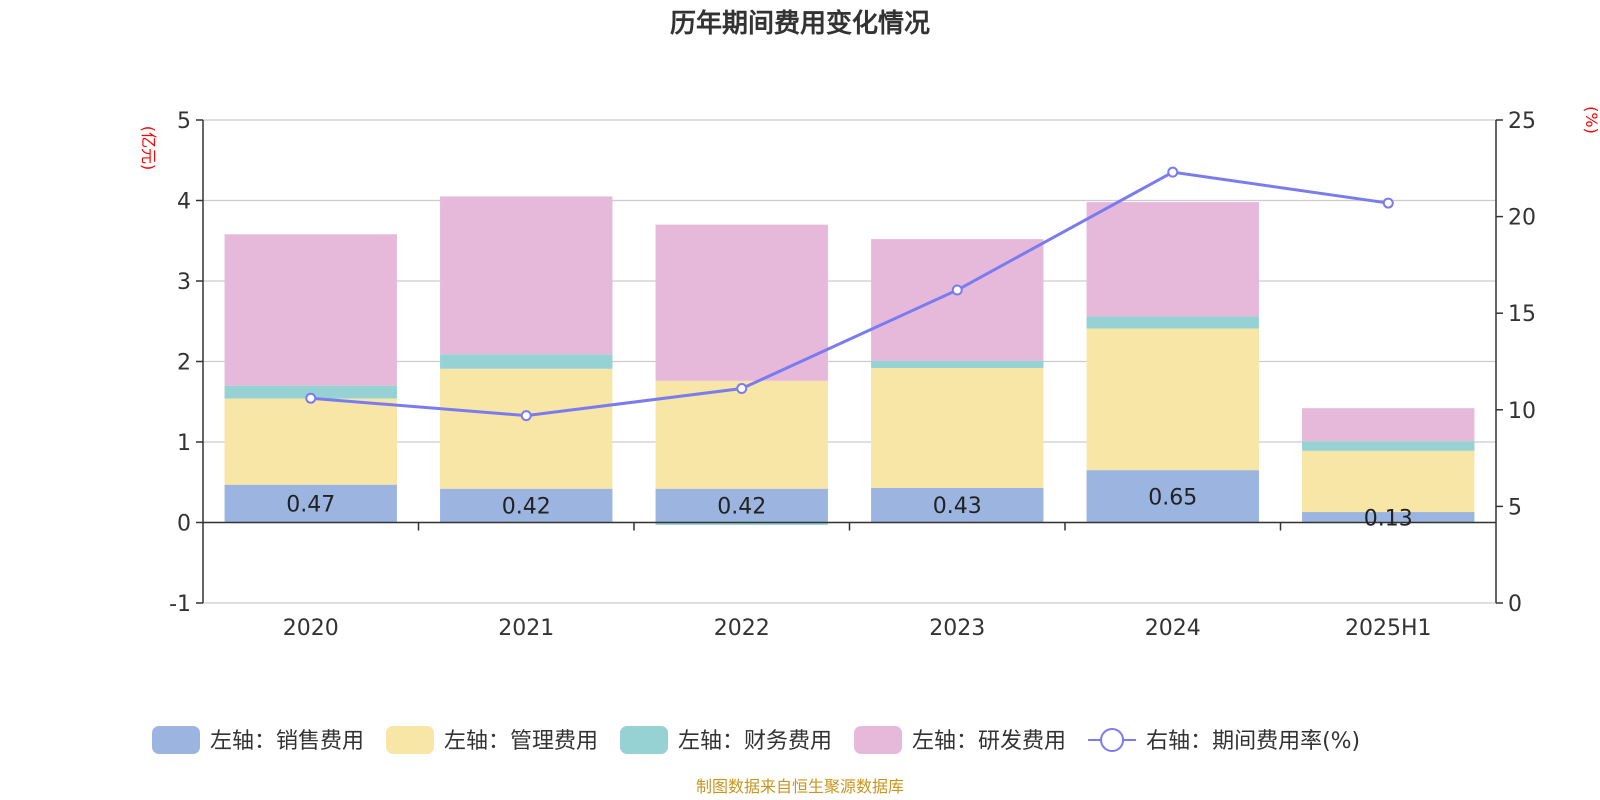  Describe the element at coordinates (184, 202) in the screenshot. I see `left-tick-label: 4` at that location.